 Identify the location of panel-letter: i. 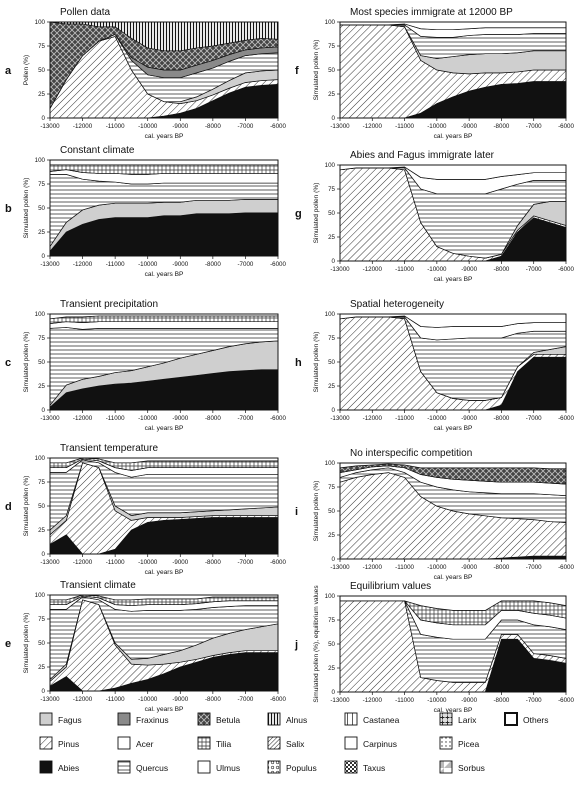
(296, 512).